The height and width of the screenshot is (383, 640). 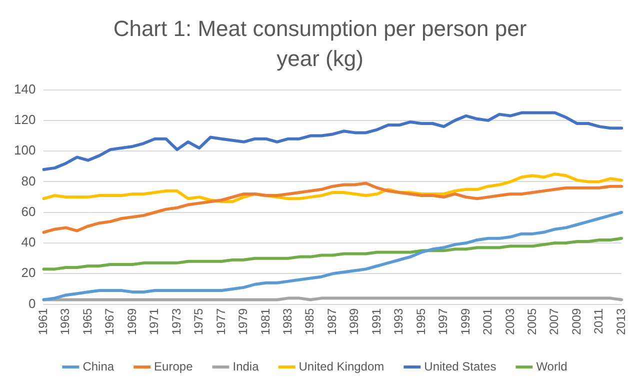 I want to click on x-tick-label: 1977, so click(x=221, y=322).